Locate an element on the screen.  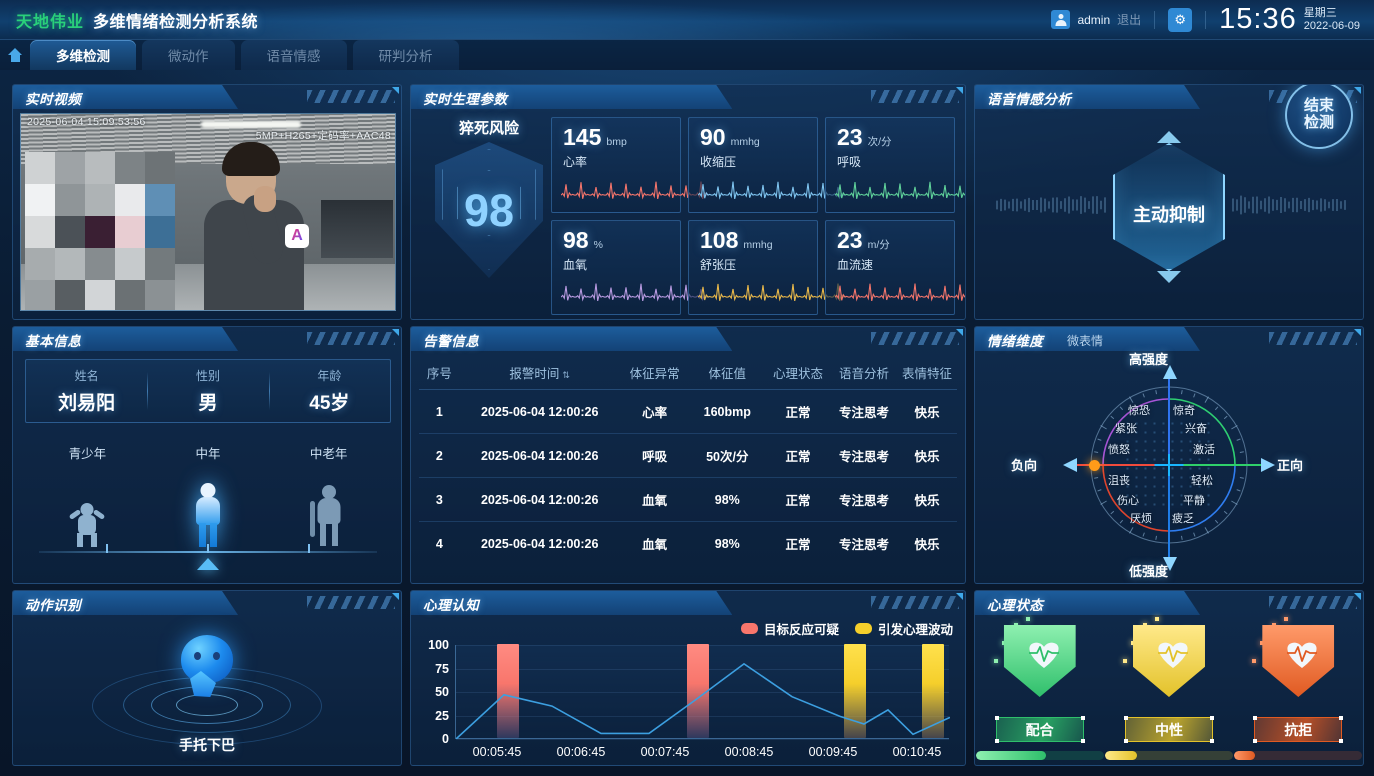
field-gender-value: 男 is located at coordinates (208, 403).